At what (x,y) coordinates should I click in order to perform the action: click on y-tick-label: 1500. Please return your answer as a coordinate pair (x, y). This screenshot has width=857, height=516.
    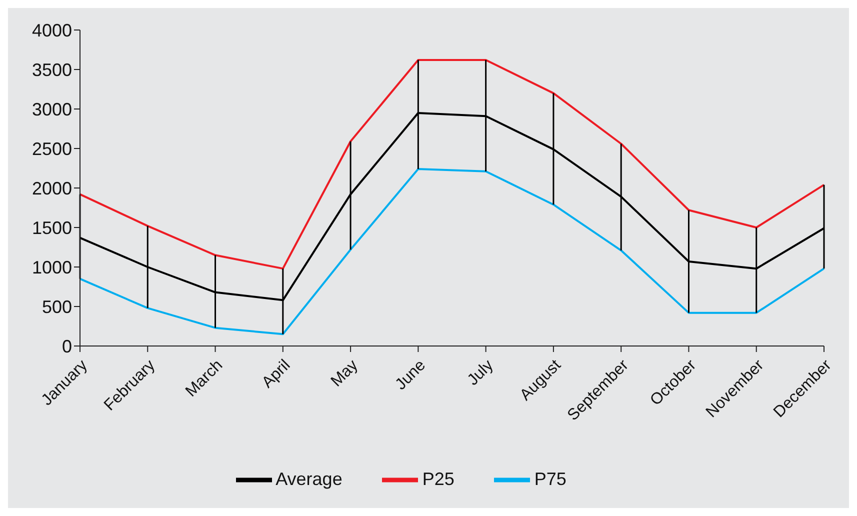
    Looking at the image, I should click on (52, 228).